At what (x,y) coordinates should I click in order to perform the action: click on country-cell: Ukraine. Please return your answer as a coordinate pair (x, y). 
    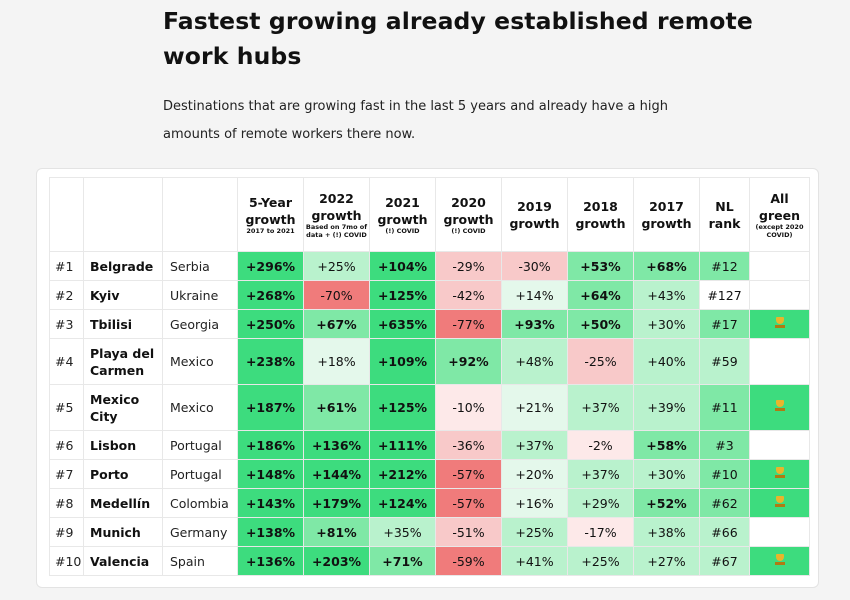
    Looking at the image, I should click on (200, 295).